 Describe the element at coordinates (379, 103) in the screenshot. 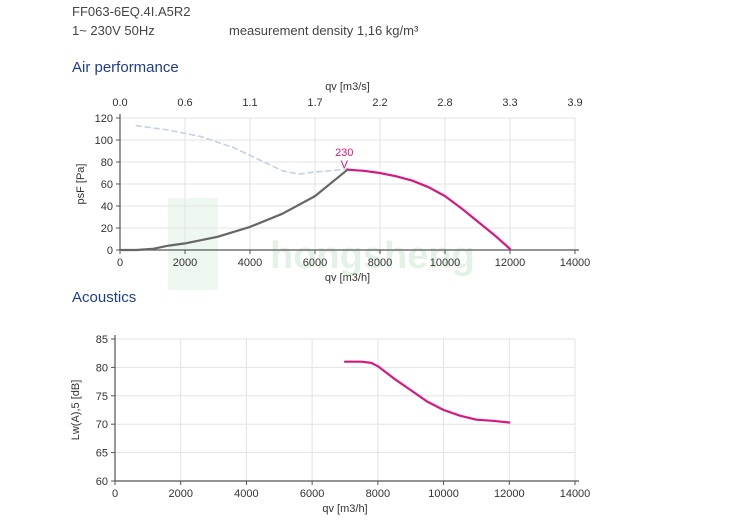

I see `secondary-x-tick-label: 2.2` at that location.